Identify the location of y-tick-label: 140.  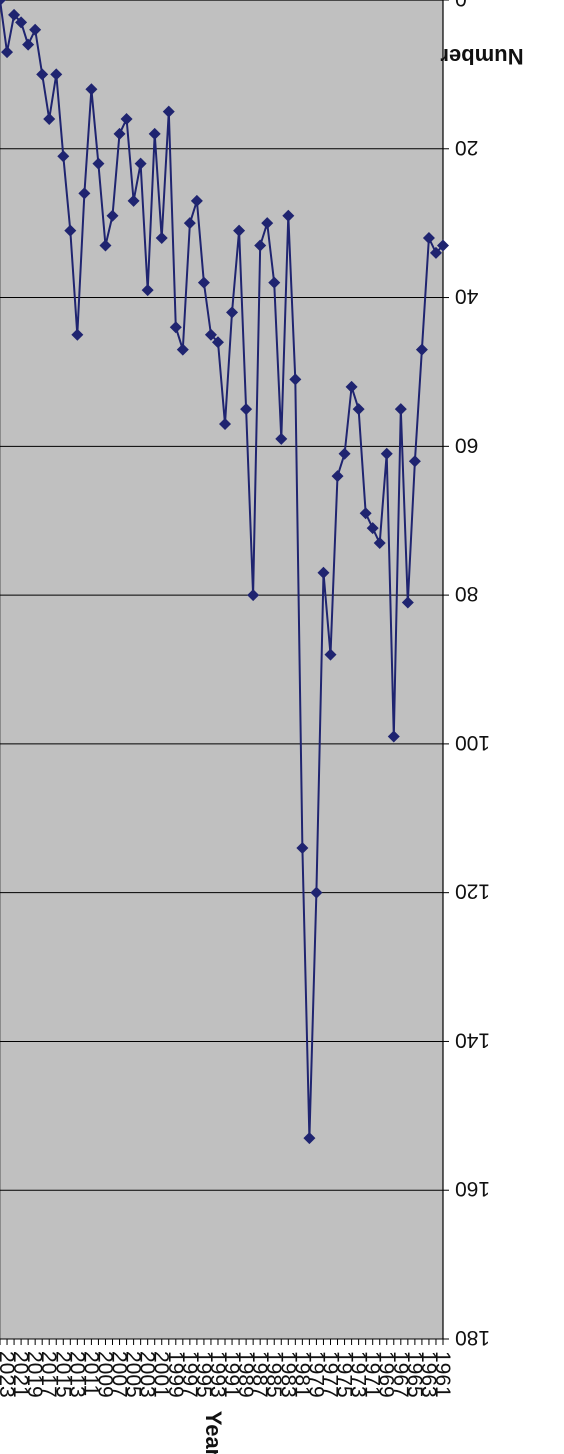
(472, 1039).